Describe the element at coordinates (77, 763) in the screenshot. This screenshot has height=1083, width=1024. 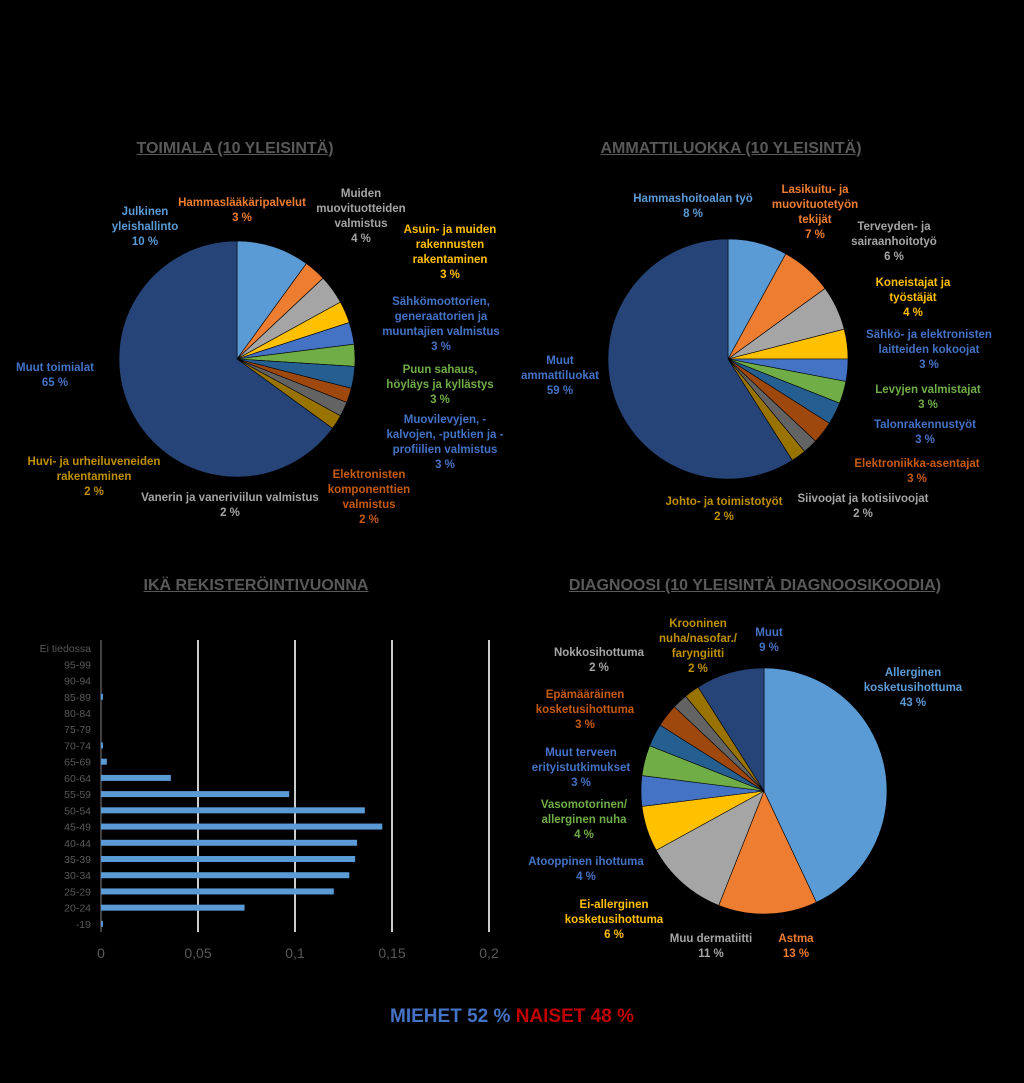
I see `ika-category-10: 65-69` at that location.